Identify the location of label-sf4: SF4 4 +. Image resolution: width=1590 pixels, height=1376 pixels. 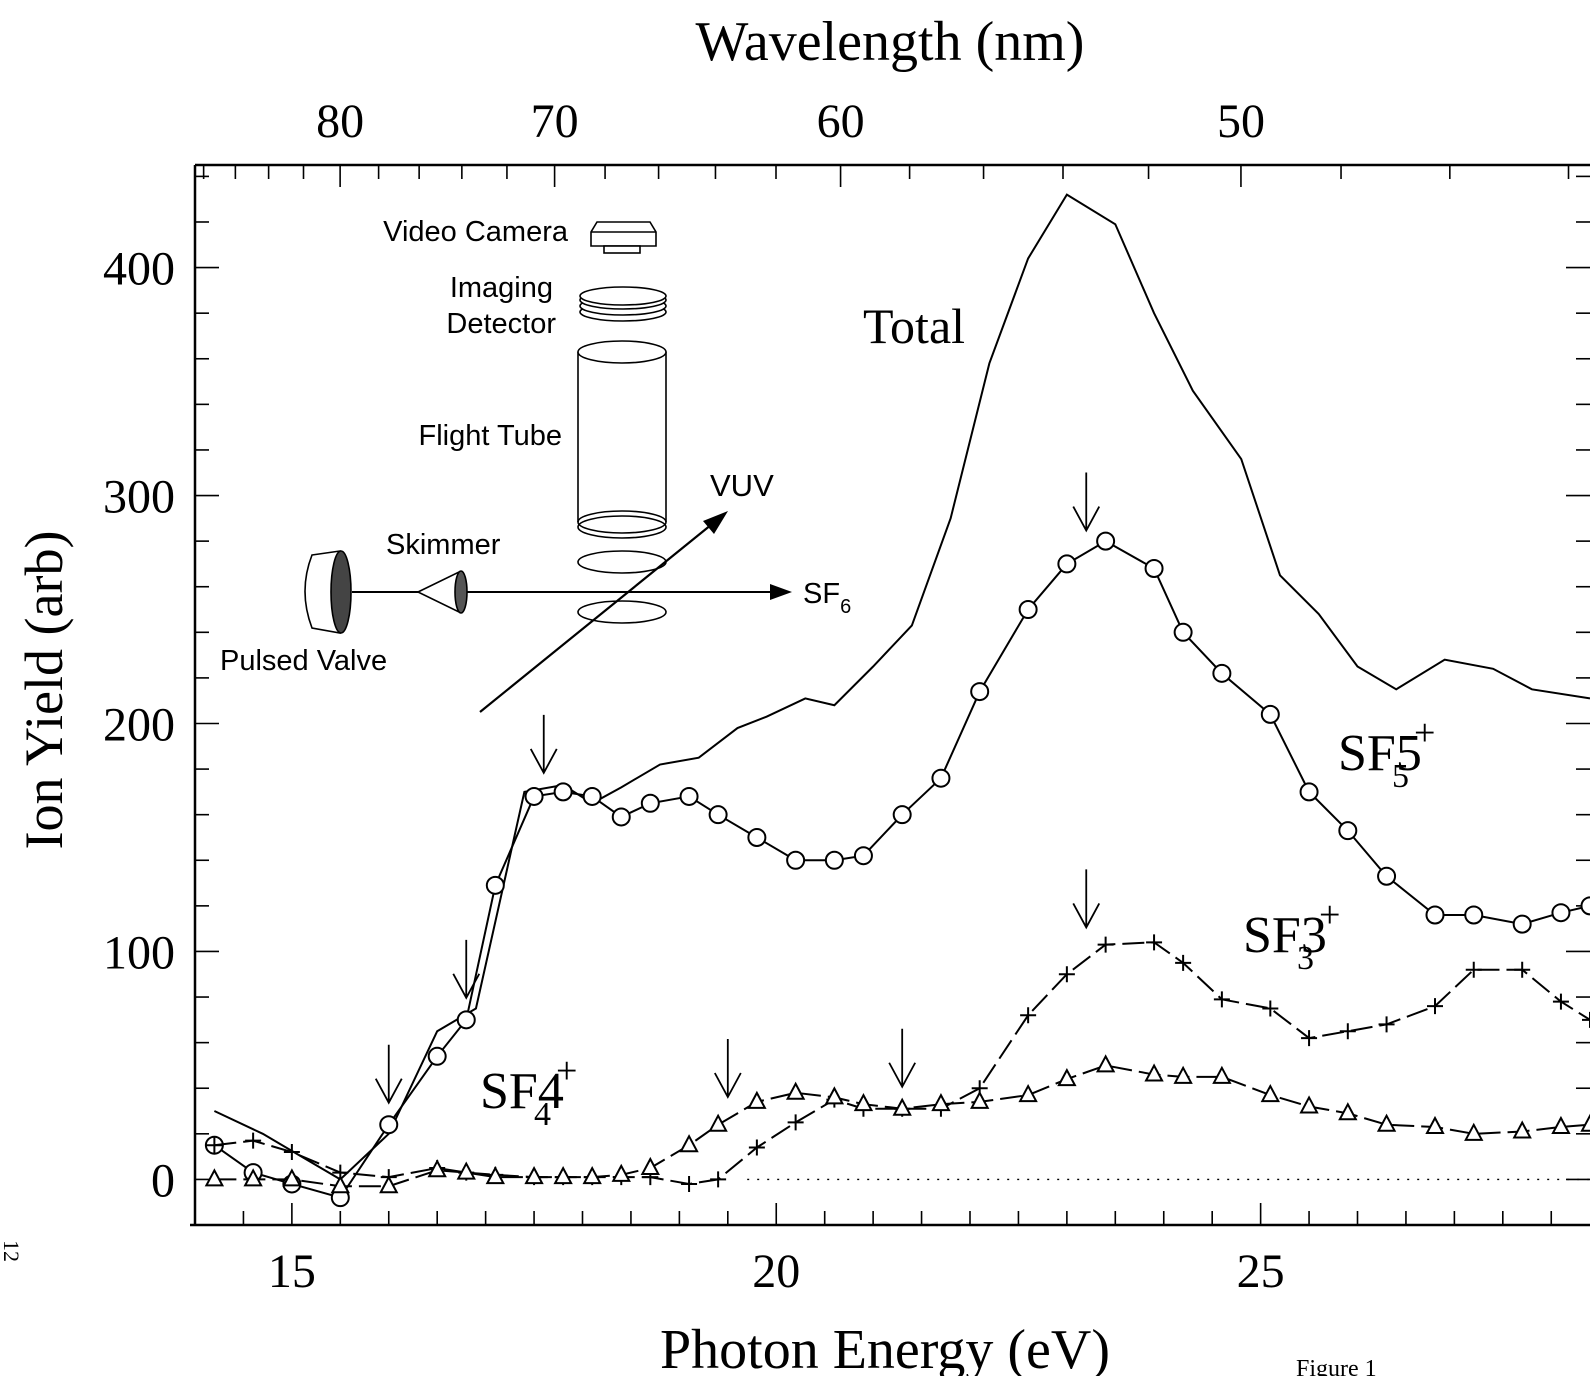
(528, 1091).